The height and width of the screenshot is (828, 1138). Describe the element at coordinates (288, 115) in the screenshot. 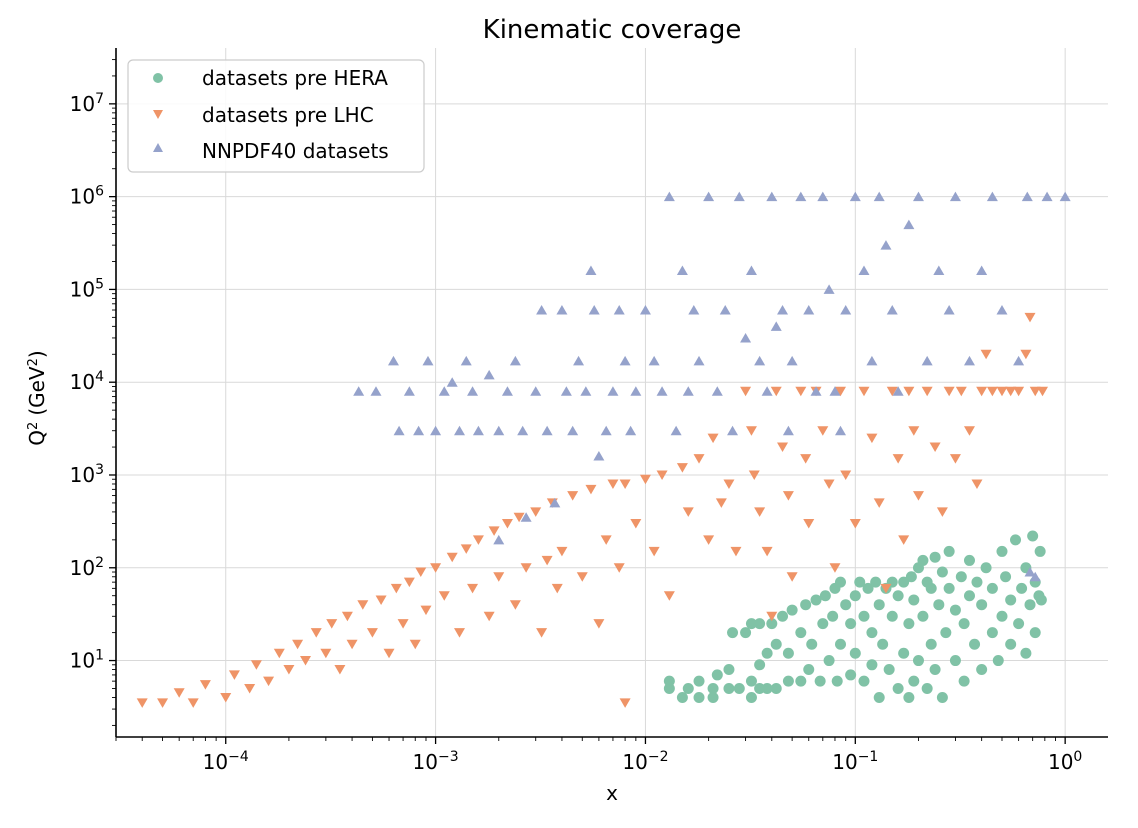

I see `legend-label-pre-lhc: datasets pre LHC` at that location.